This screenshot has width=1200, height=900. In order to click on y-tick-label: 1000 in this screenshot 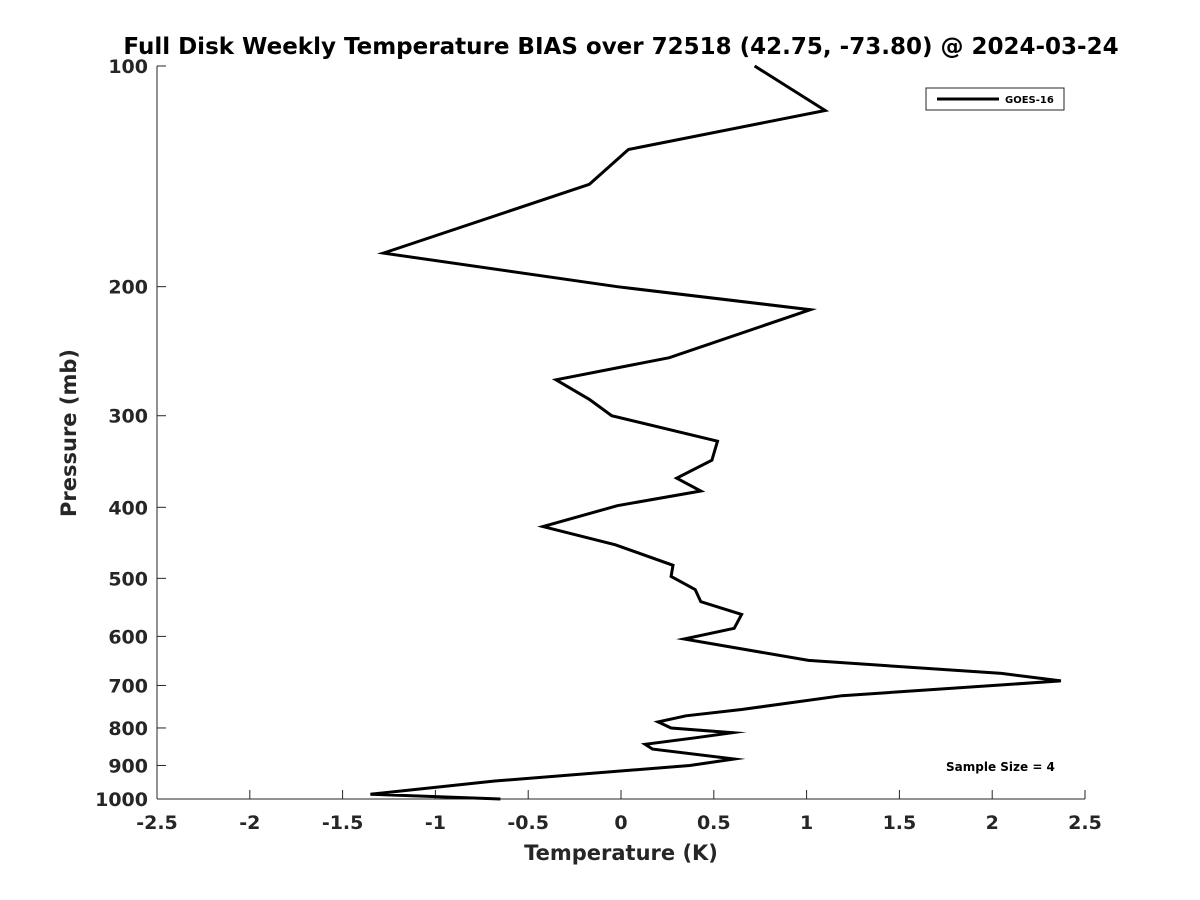, I will do `click(121, 800)`.